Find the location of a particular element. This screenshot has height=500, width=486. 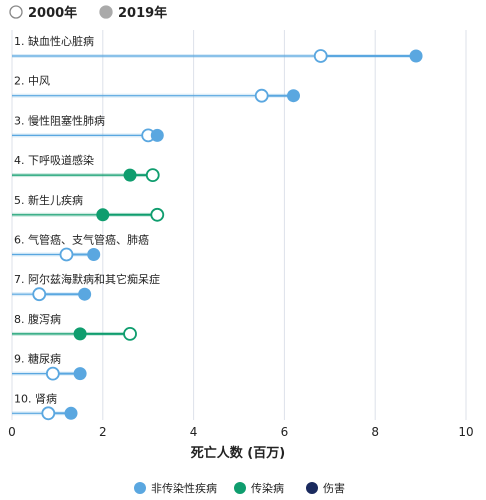

row-8: 8. 腹泻病 is located at coordinates (74, 326).